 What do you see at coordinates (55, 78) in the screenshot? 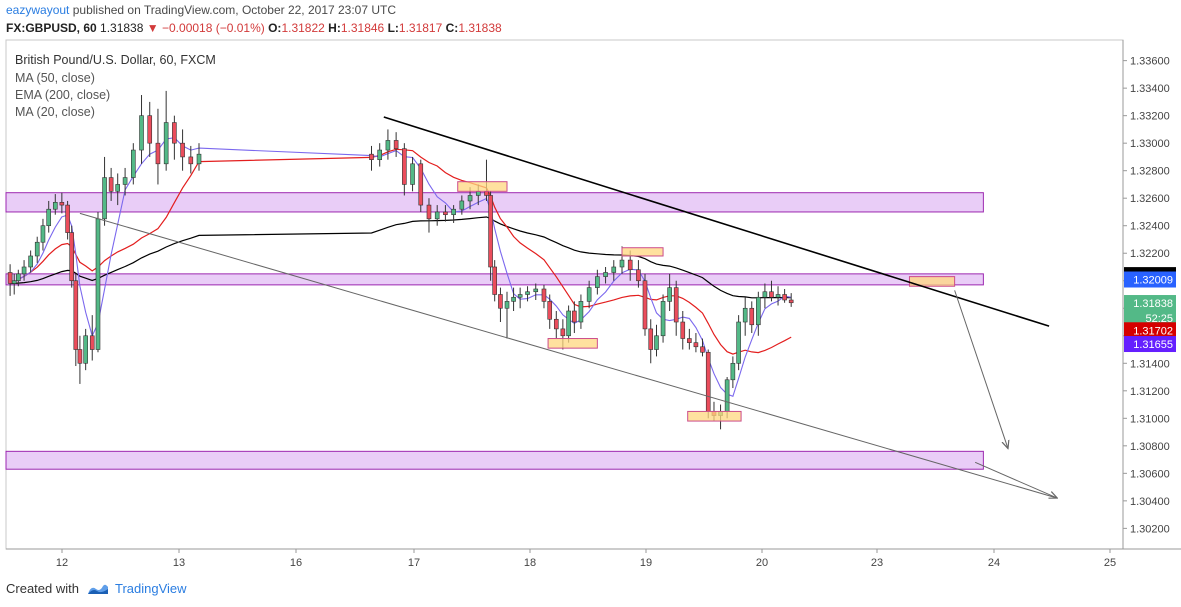
I see `legend-ma50: MA (50, close)` at bounding box center [55, 78].